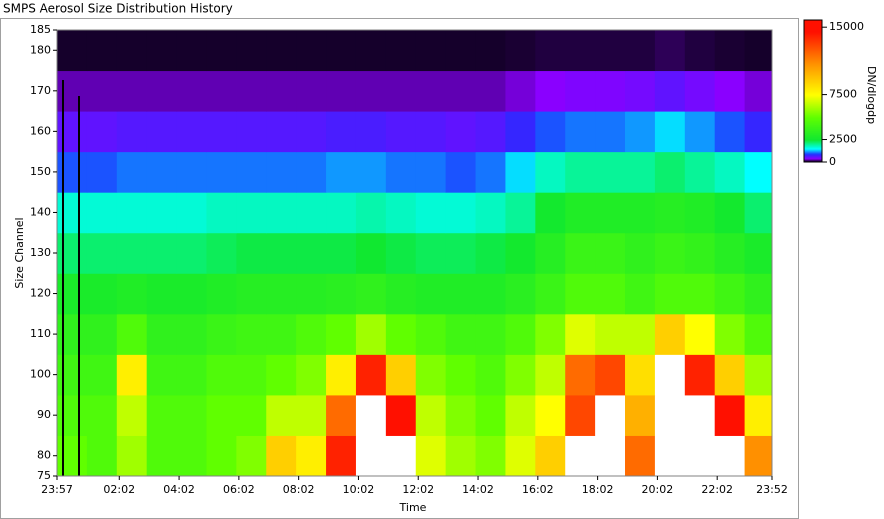  Describe the element at coordinates (843, 139) in the screenshot. I see `colorbar-tick-label: 2500` at that location.